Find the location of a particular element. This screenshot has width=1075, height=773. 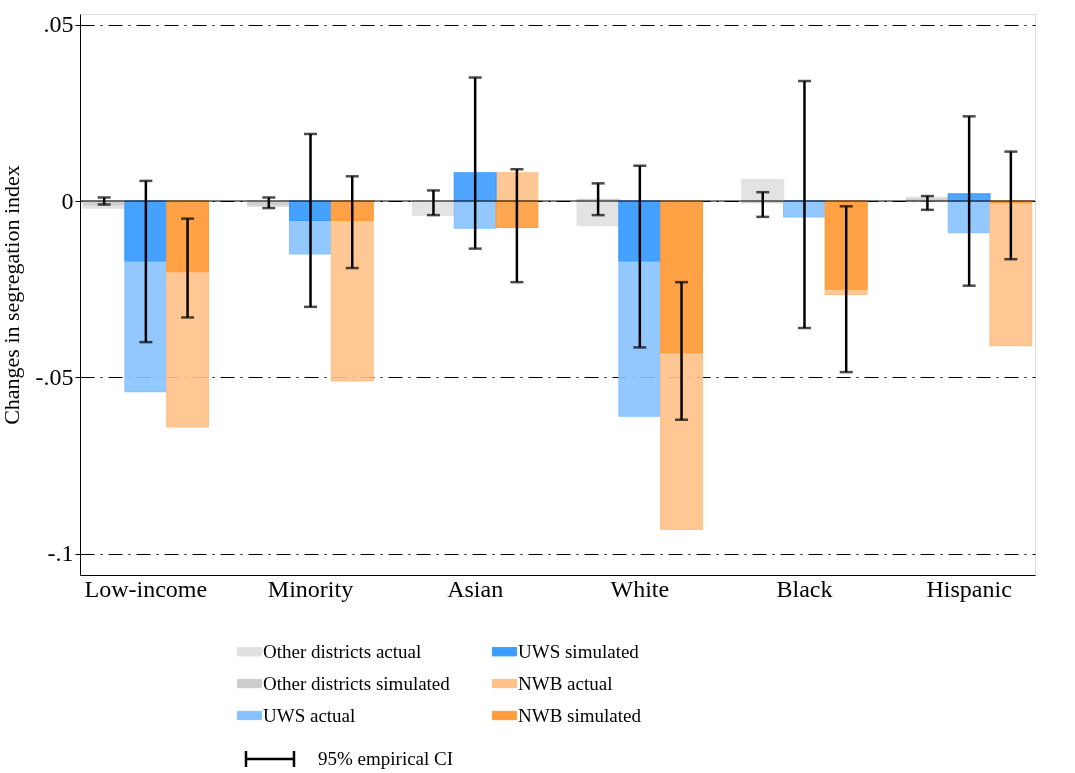

x-tick-label: Hispanic is located at coordinates (969, 588).